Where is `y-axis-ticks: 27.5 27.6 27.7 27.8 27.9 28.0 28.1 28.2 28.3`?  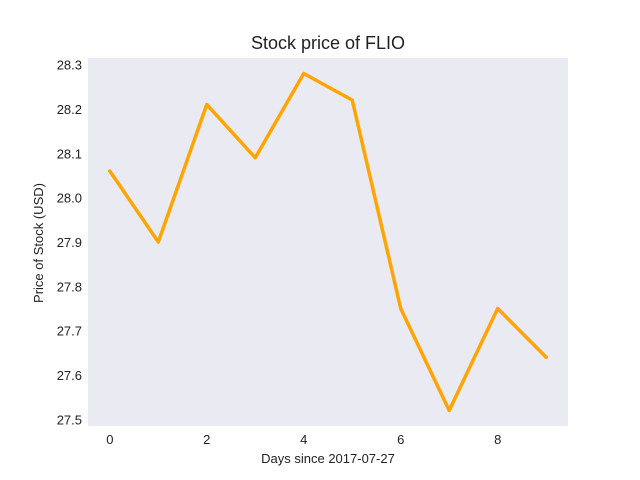 y-axis-ticks: 27.5 27.6 27.7 27.8 27.9 28.0 28.1 28.2 28.3 is located at coordinates (69, 243).